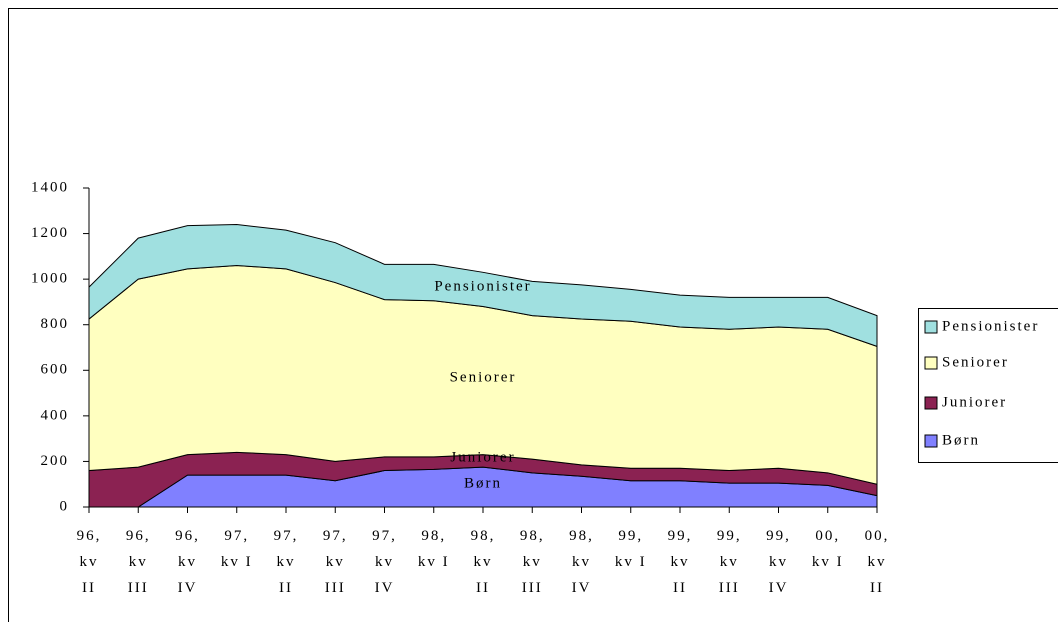  What do you see at coordinates (55, 370) in the screenshot?
I see `y-tick-label: 600` at bounding box center [55, 370].